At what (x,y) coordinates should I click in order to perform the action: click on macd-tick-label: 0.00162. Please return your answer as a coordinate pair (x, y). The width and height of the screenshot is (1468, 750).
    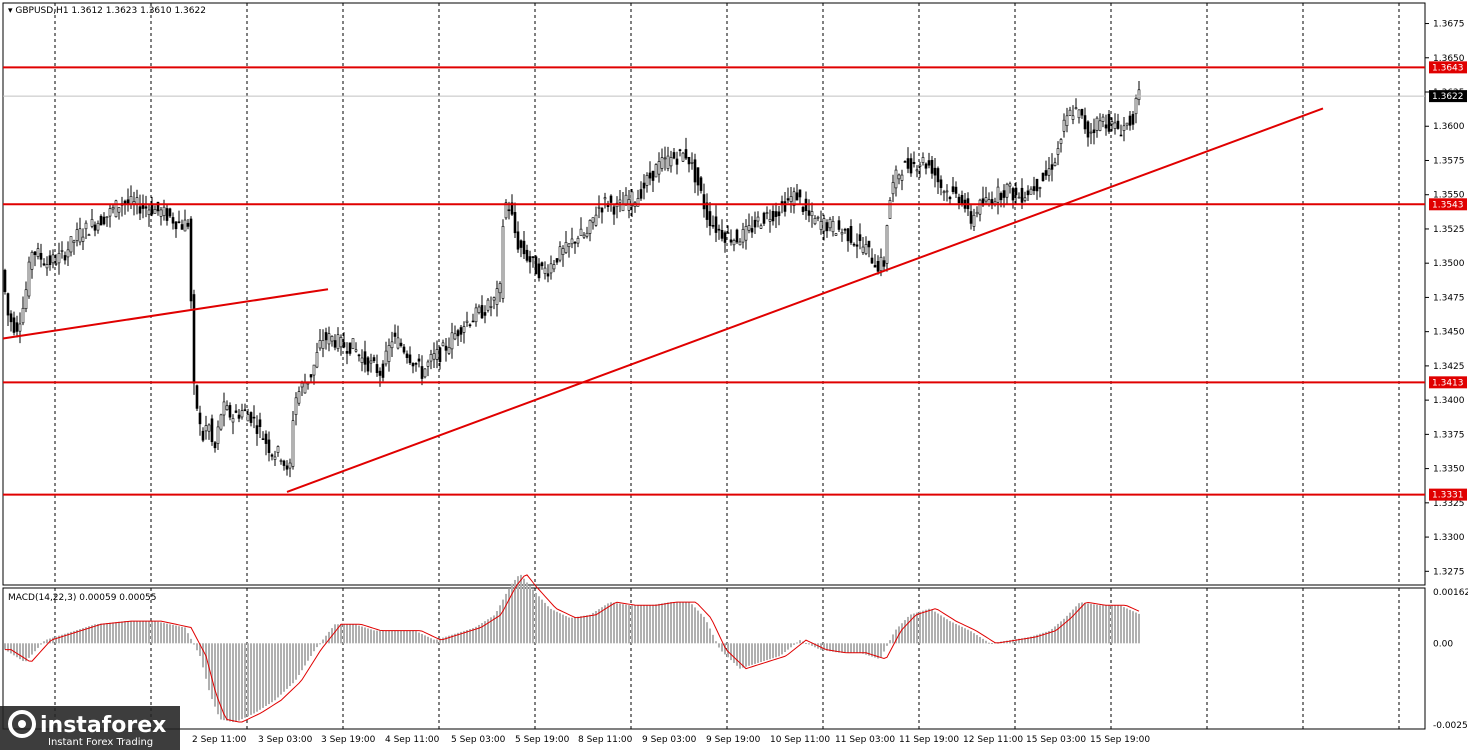
    Looking at the image, I should click on (1450, 593).